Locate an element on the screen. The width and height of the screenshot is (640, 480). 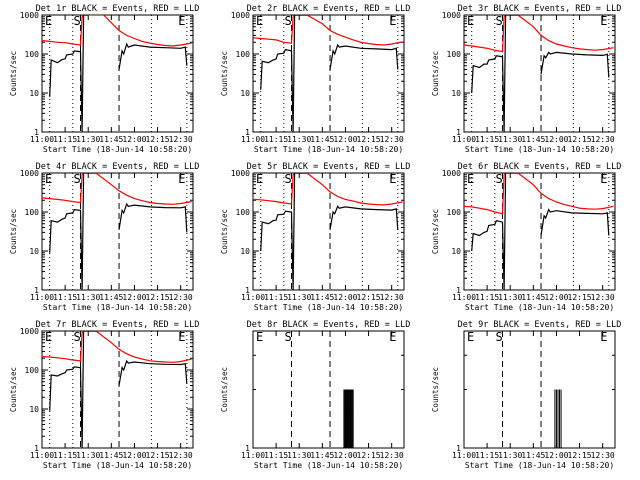
plot-title: Det 6r BLACK = Events, RED = LLD is located at coordinates (540, 167).